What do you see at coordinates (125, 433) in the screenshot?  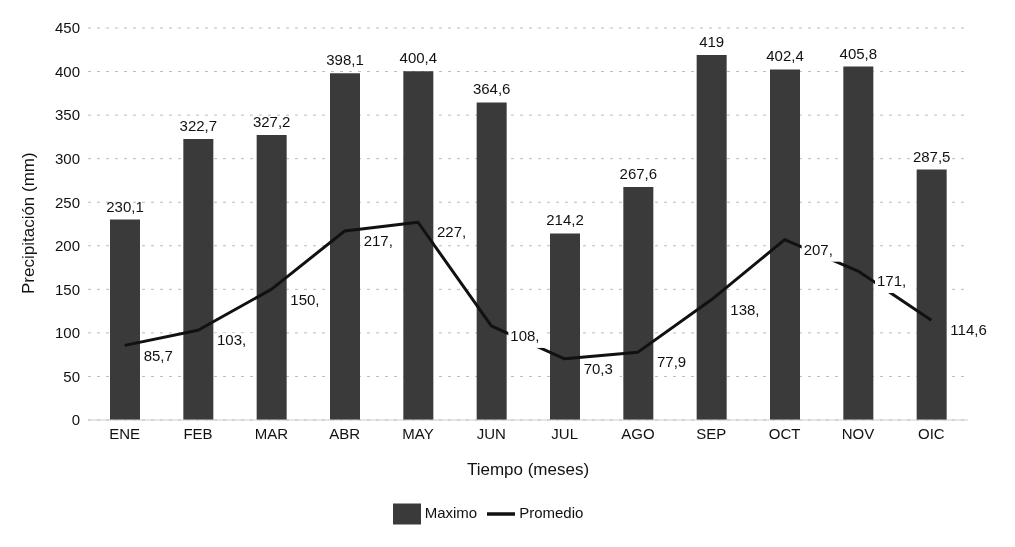 I see `x-tick-label: ENE` at bounding box center [125, 433].